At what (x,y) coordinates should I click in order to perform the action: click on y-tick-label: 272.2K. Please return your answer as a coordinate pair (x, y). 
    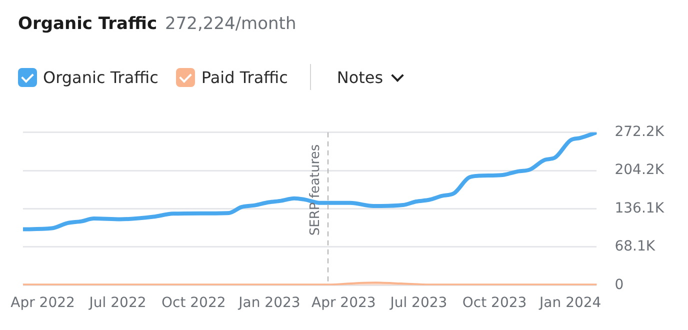
    Looking at the image, I should click on (639, 132).